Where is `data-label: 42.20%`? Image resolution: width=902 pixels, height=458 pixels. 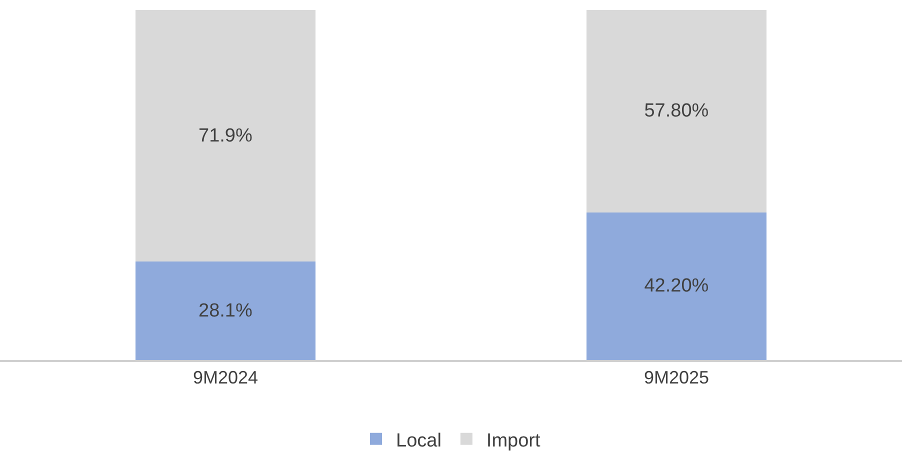 data-label: 42.20% is located at coordinates (676, 286).